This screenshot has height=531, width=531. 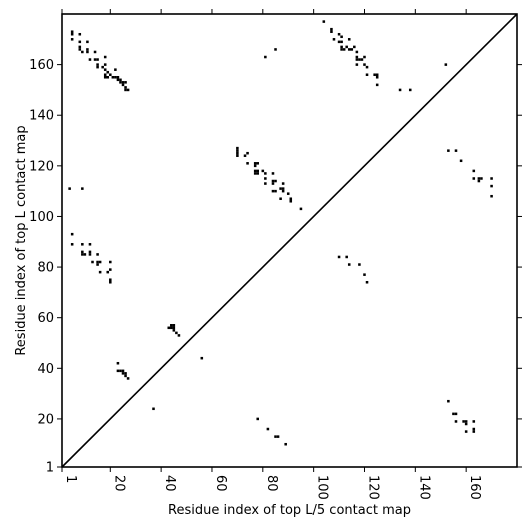 I want to click on y-tick-label: 40, so click(x=45, y=369).